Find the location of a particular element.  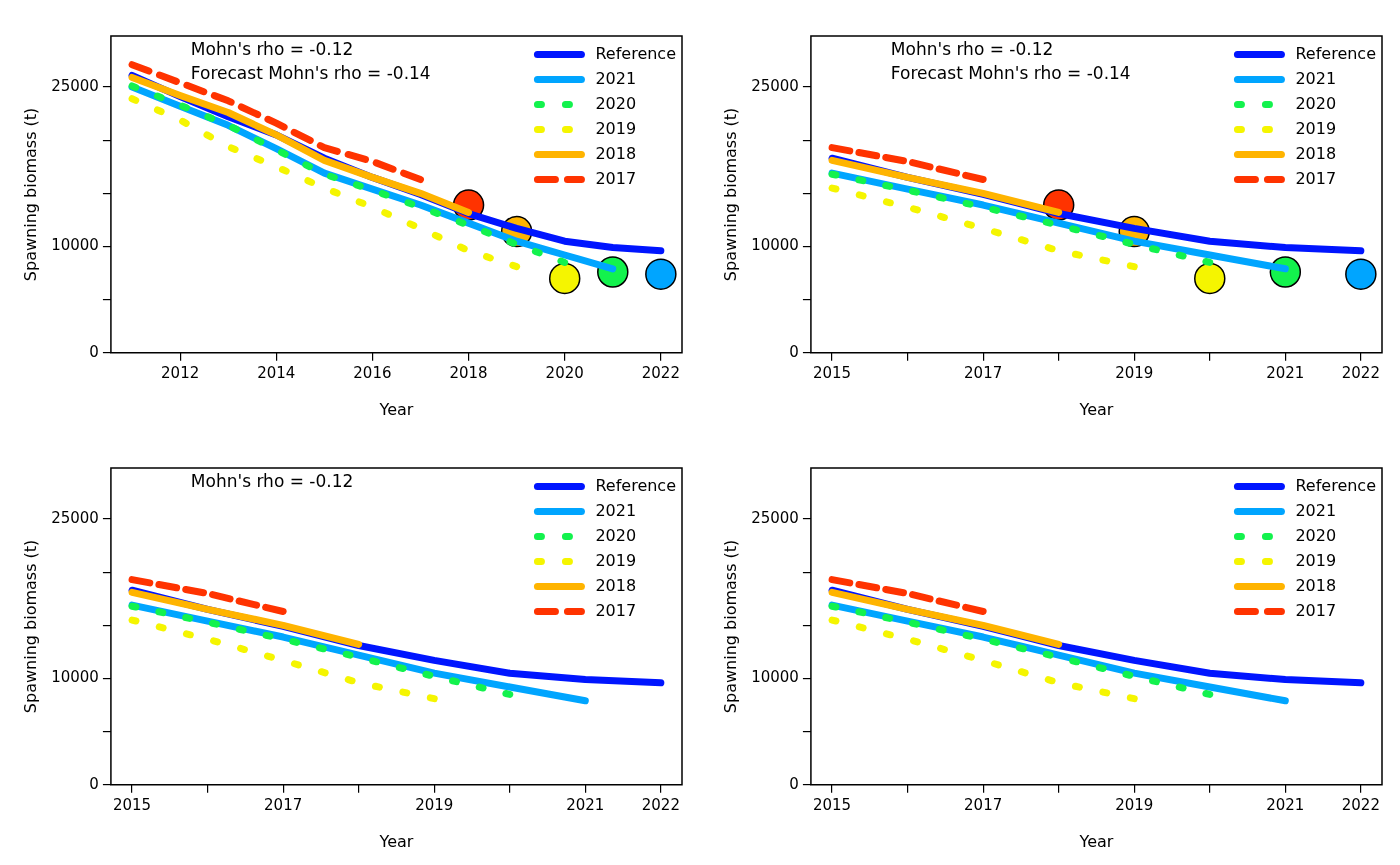

x-tick-label: 2018 is located at coordinates (468, 372).